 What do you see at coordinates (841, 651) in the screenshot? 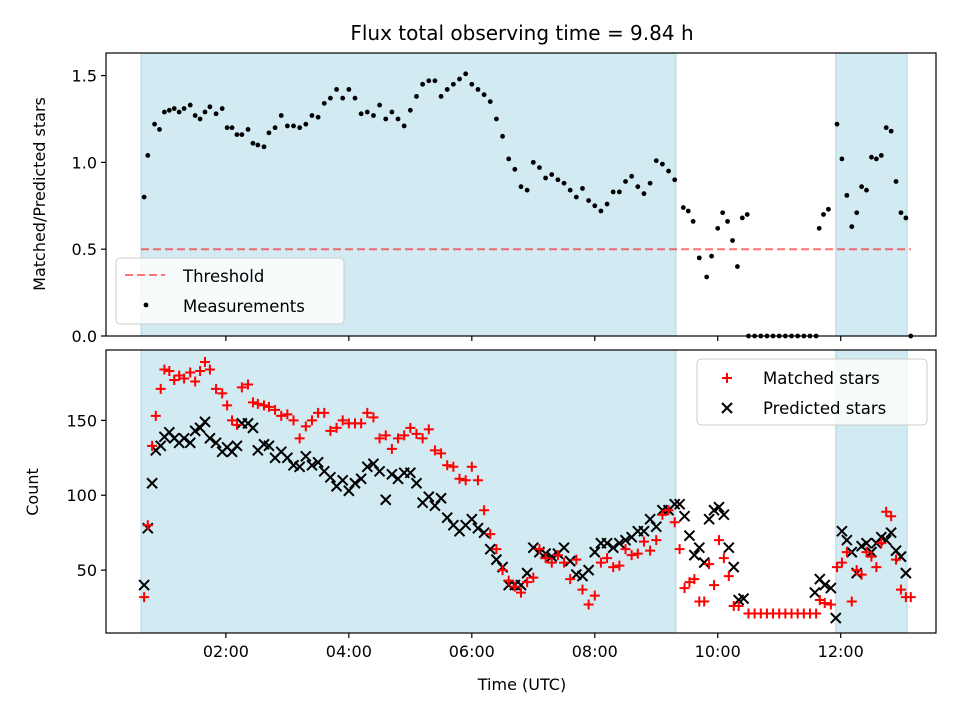
I see `x-tick-label: 12:00` at bounding box center [841, 651].